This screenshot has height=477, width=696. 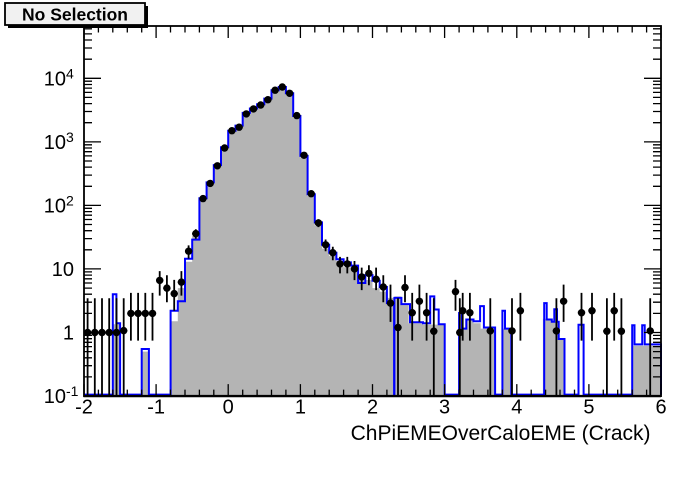 What do you see at coordinates (228, 408) in the screenshot?
I see `svg-text: 0` at bounding box center [228, 408].